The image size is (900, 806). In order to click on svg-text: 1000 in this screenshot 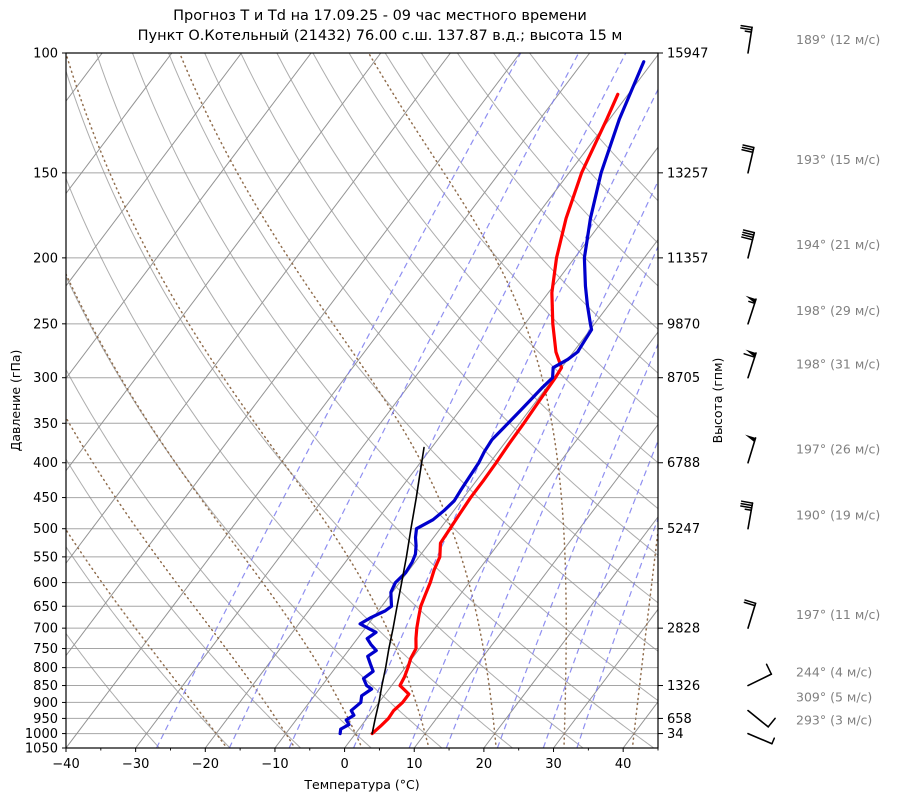, I will do `click(41, 734)`.